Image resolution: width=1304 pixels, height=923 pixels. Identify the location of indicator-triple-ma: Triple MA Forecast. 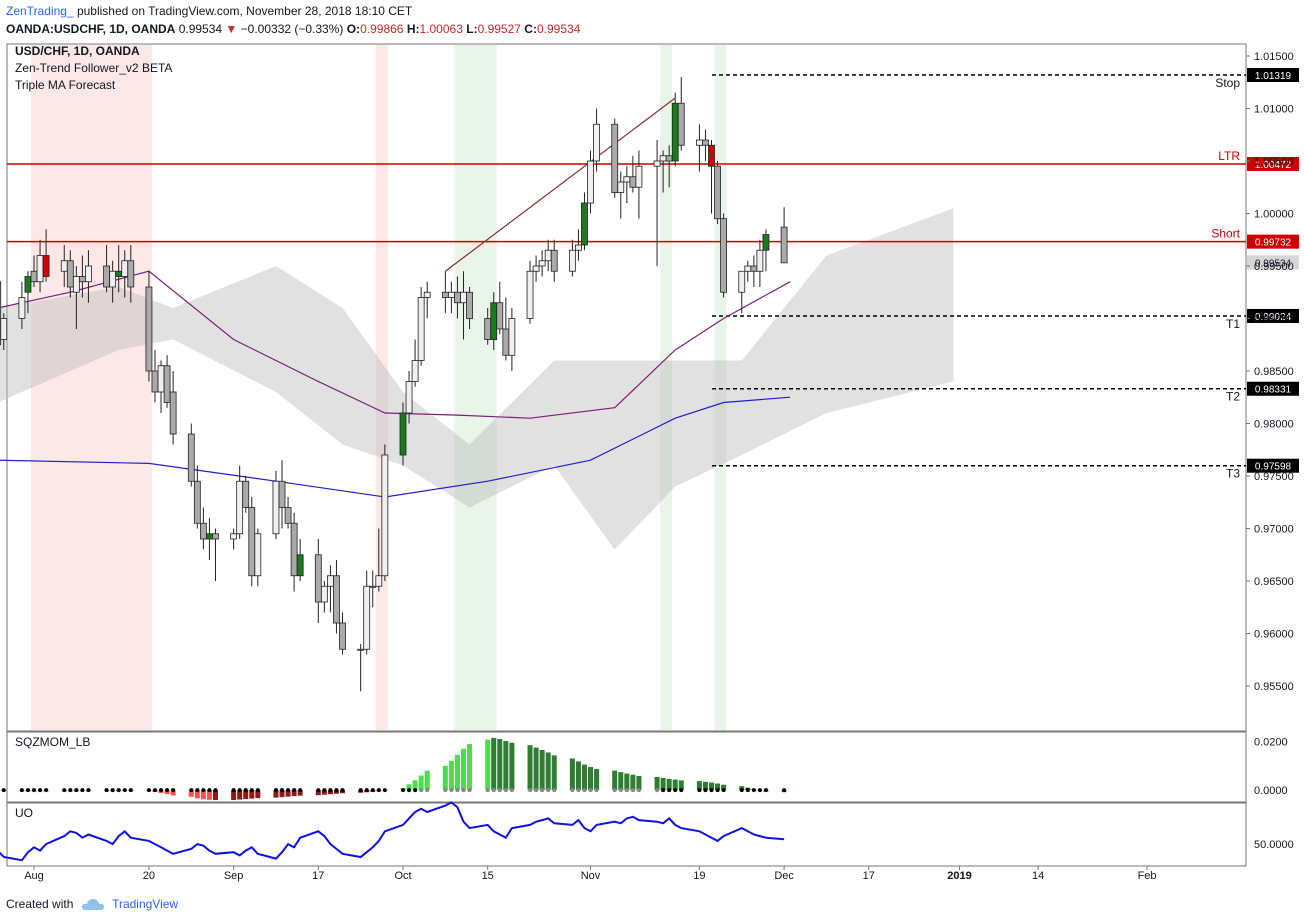
(65, 85).